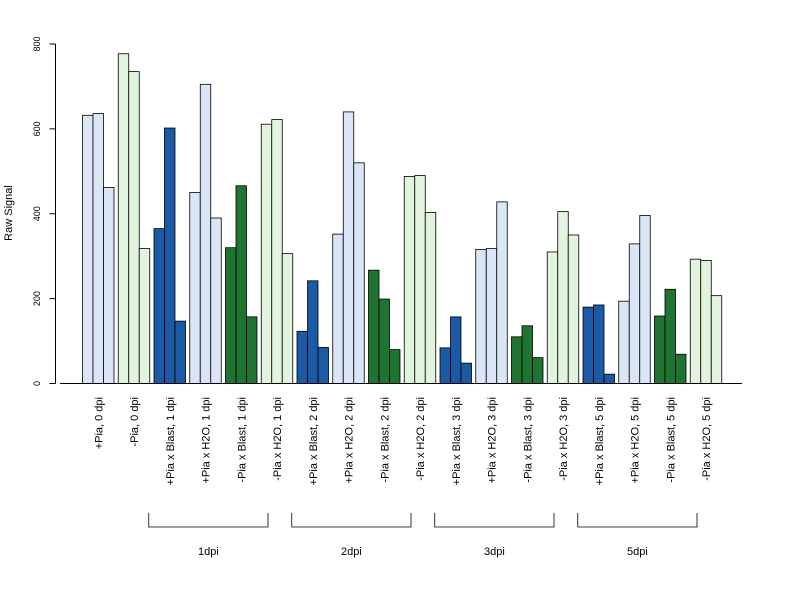  What do you see at coordinates (564, 439) in the screenshot?
I see `x-tick-label: -Pia x H2O, 3 dpi` at bounding box center [564, 439].